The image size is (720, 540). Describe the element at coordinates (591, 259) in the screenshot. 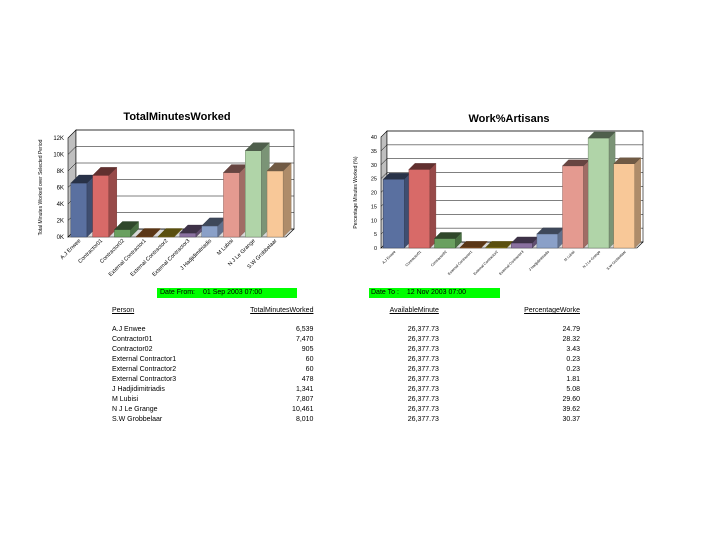

I see `x-tick-label: N J Le Grange` at that location.